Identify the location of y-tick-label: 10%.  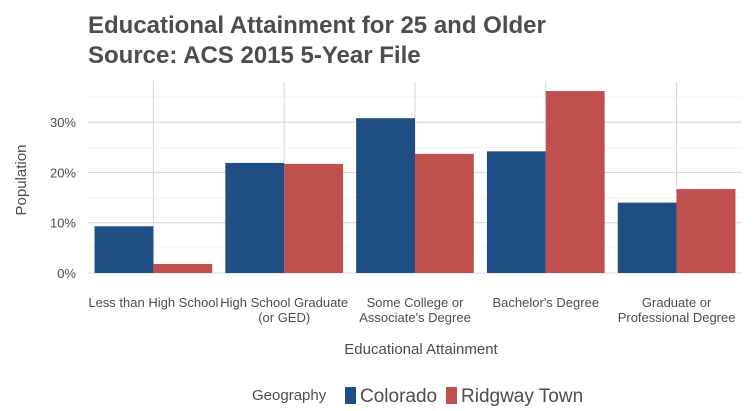
(63, 223).